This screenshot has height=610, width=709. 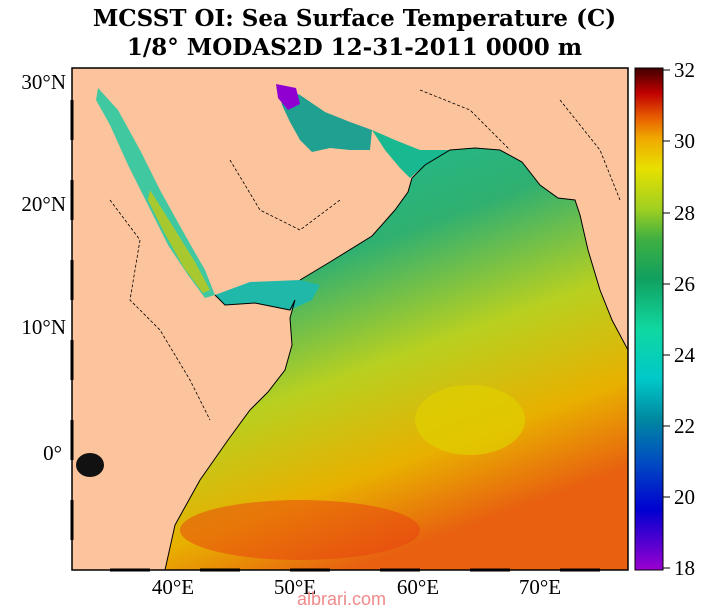 What do you see at coordinates (179, 241) in the screenshot?
I see `red-sea-south` at bounding box center [179, 241].